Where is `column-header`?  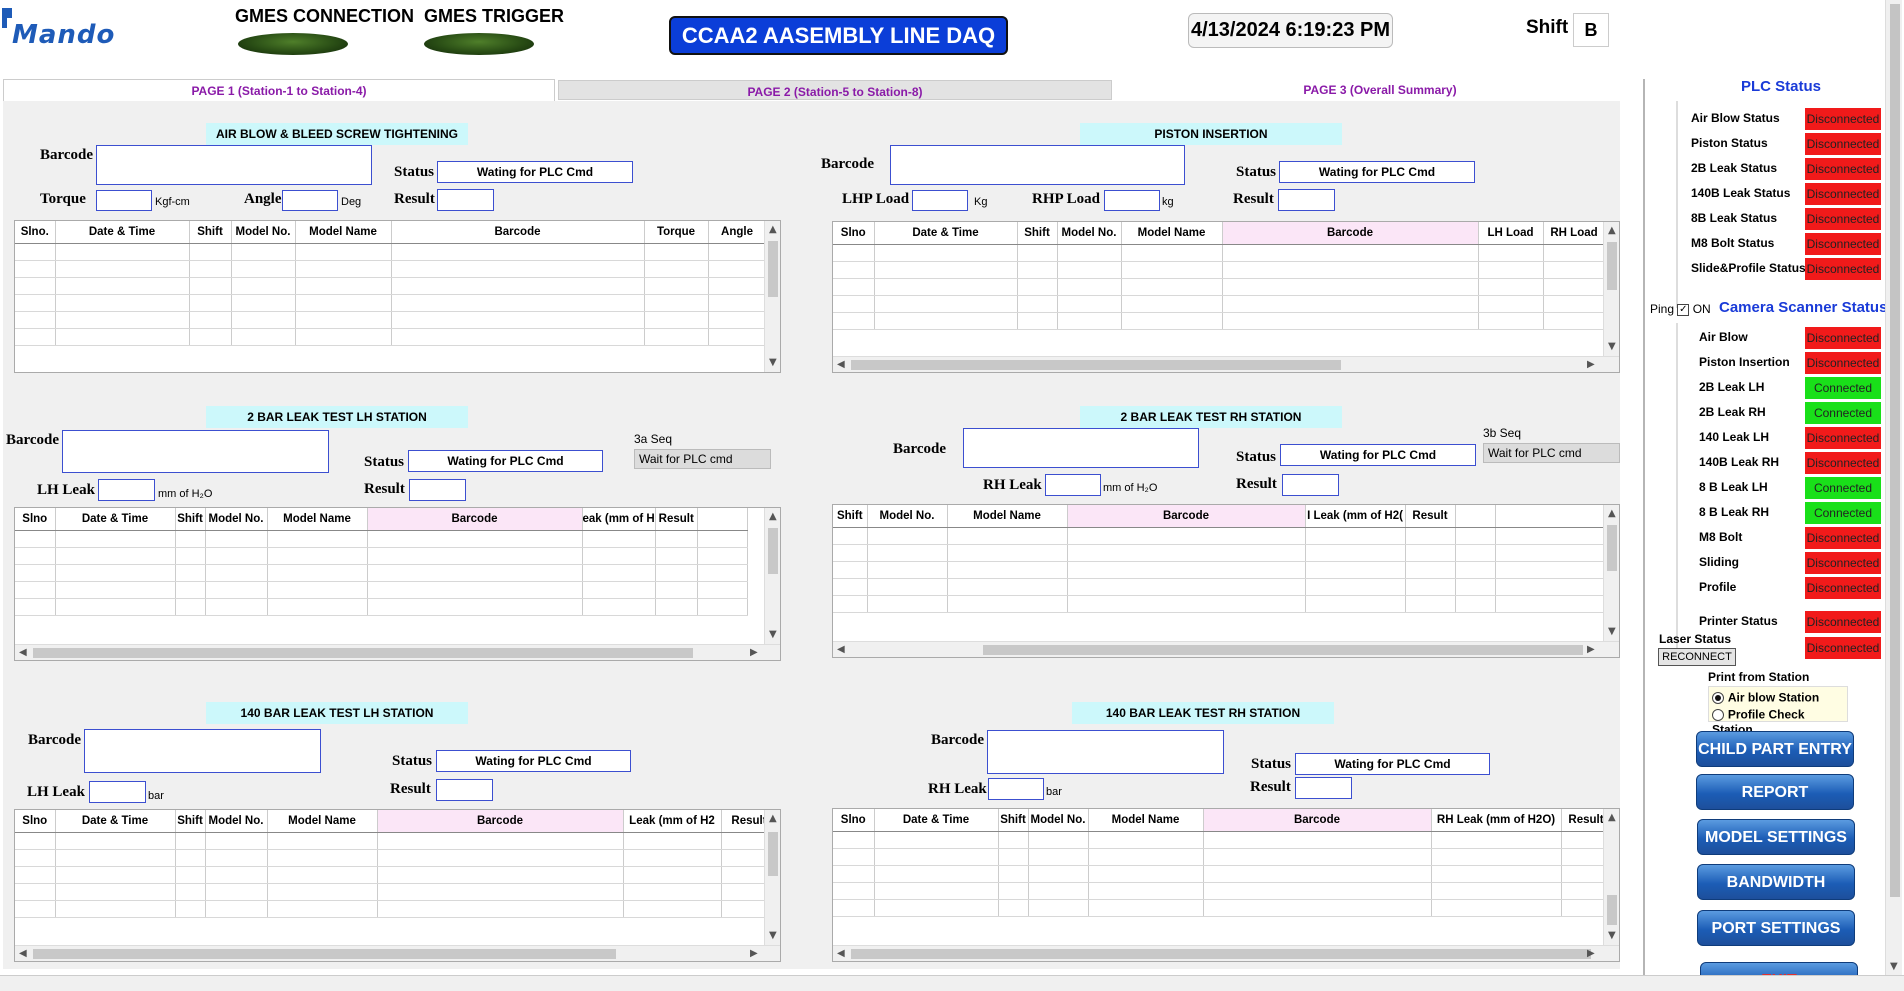 column-header is located at coordinates (1475, 516).